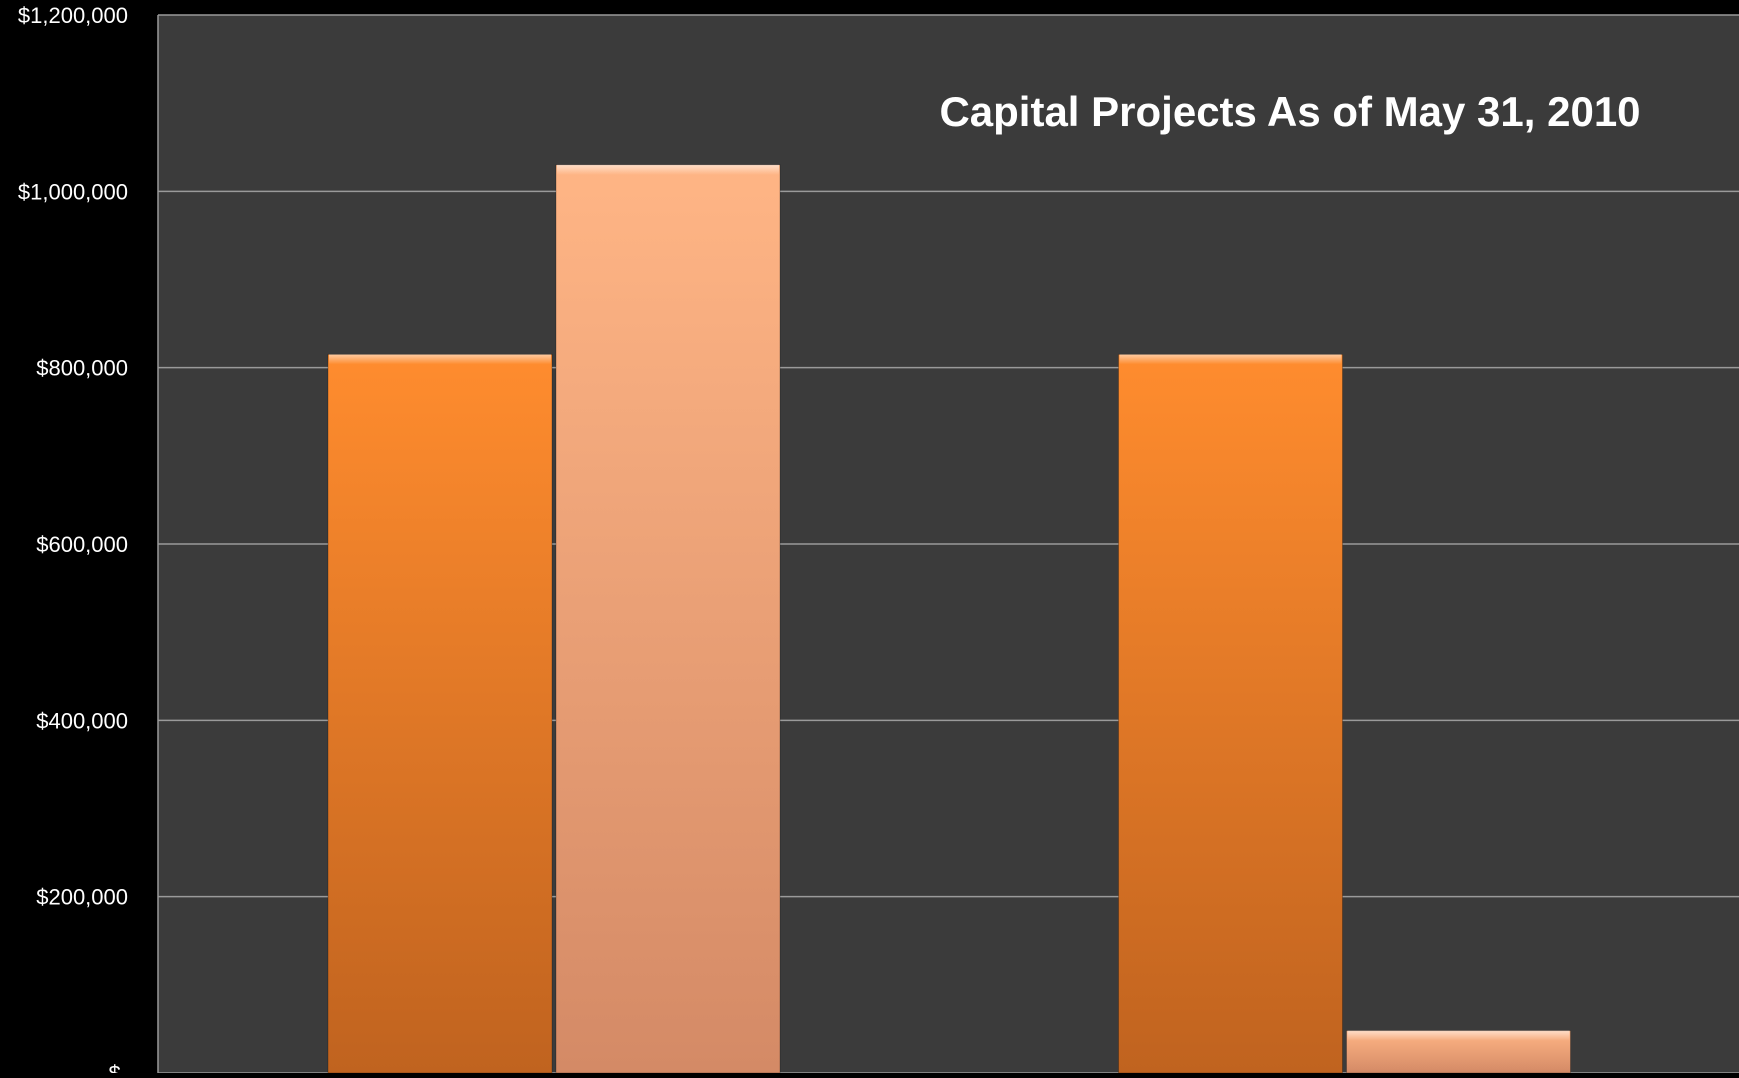  I want to click on y-tick-label: $1,000,000, so click(73, 191).